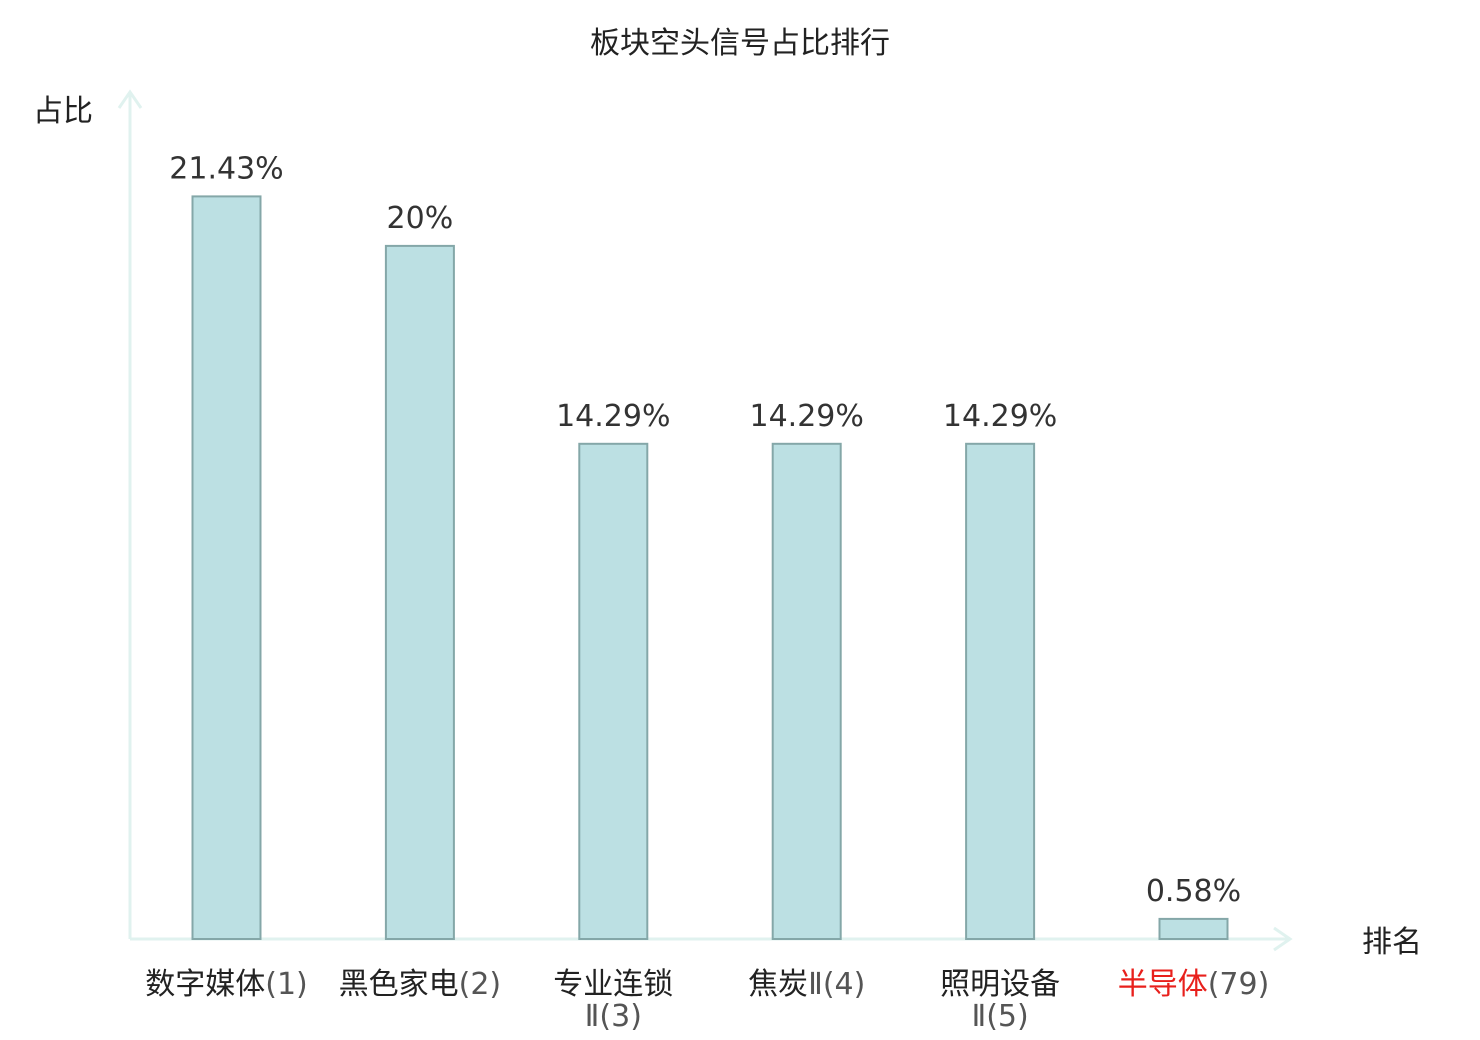 The width and height of the screenshot is (1480, 1040). What do you see at coordinates (778, 984) in the screenshot?
I see `category-name-4: 焦炭` at bounding box center [778, 984].